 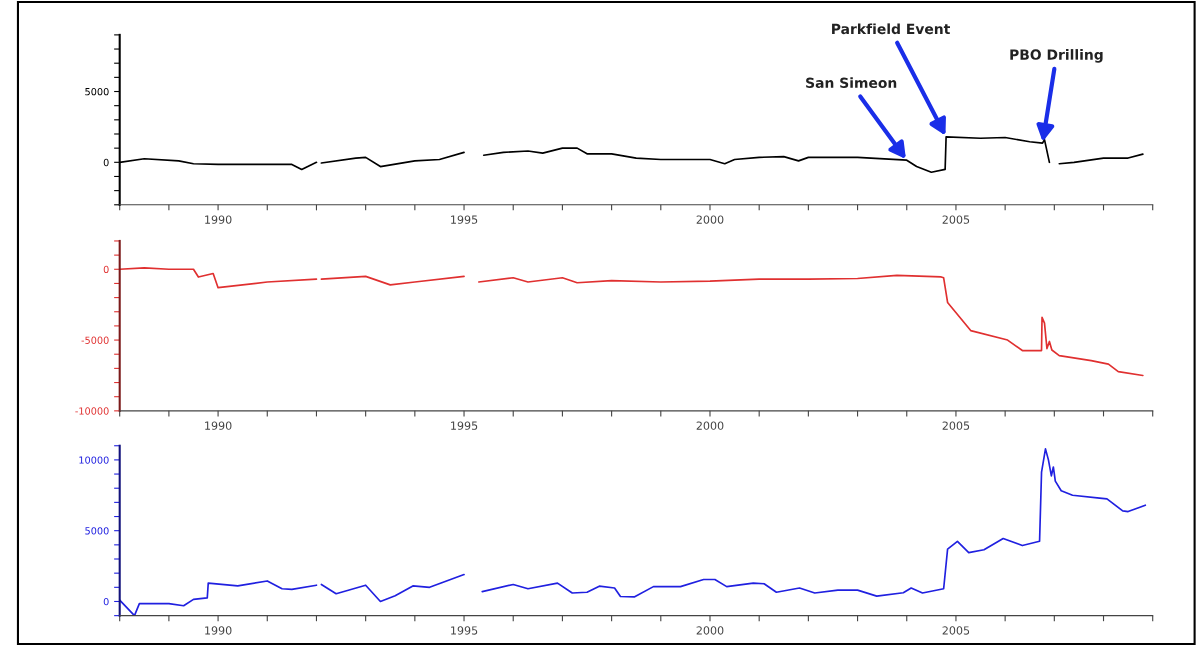 What do you see at coordinates (92, 411) in the screenshot?
I see `y-tick-label: -10000` at bounding box center [92, 411].